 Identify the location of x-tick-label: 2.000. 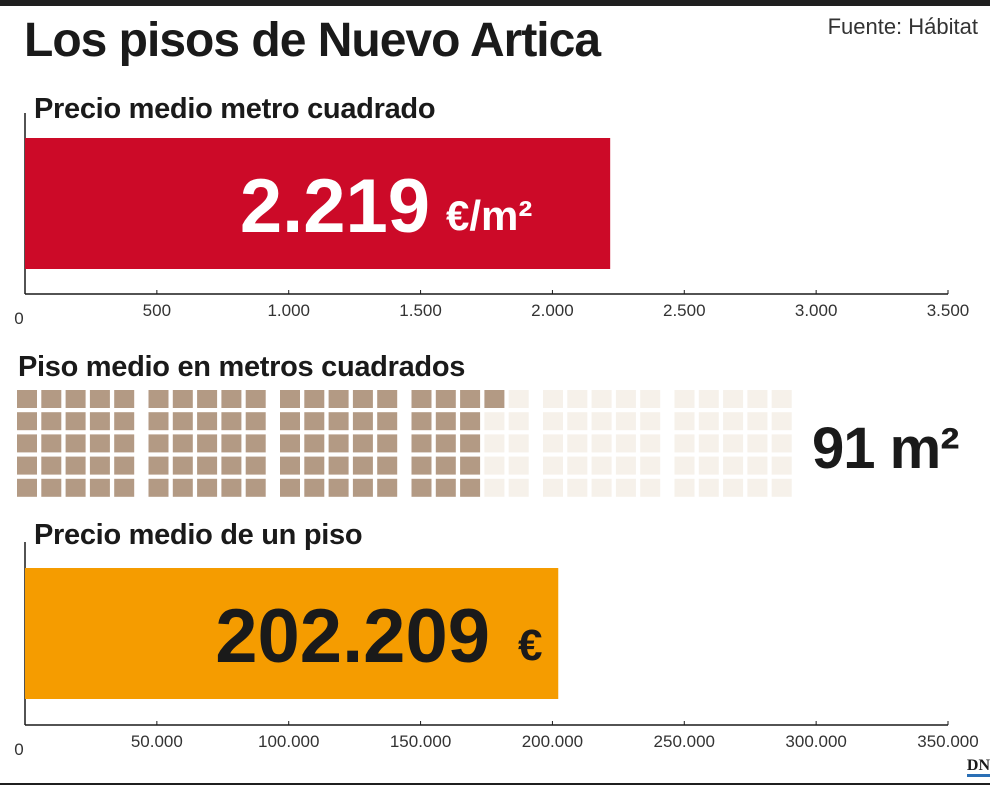
(552, 310).